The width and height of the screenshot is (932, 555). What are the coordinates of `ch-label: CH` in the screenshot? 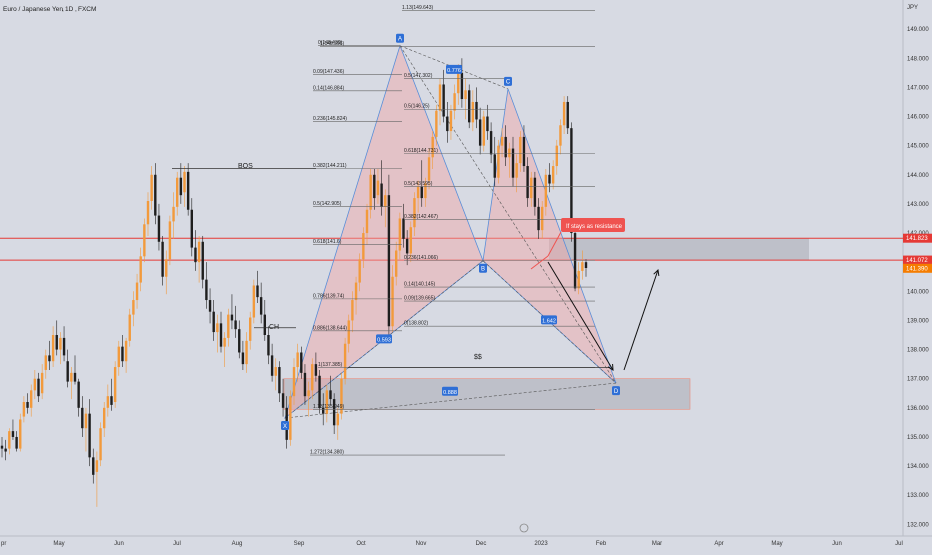 It's located at (274, 327).